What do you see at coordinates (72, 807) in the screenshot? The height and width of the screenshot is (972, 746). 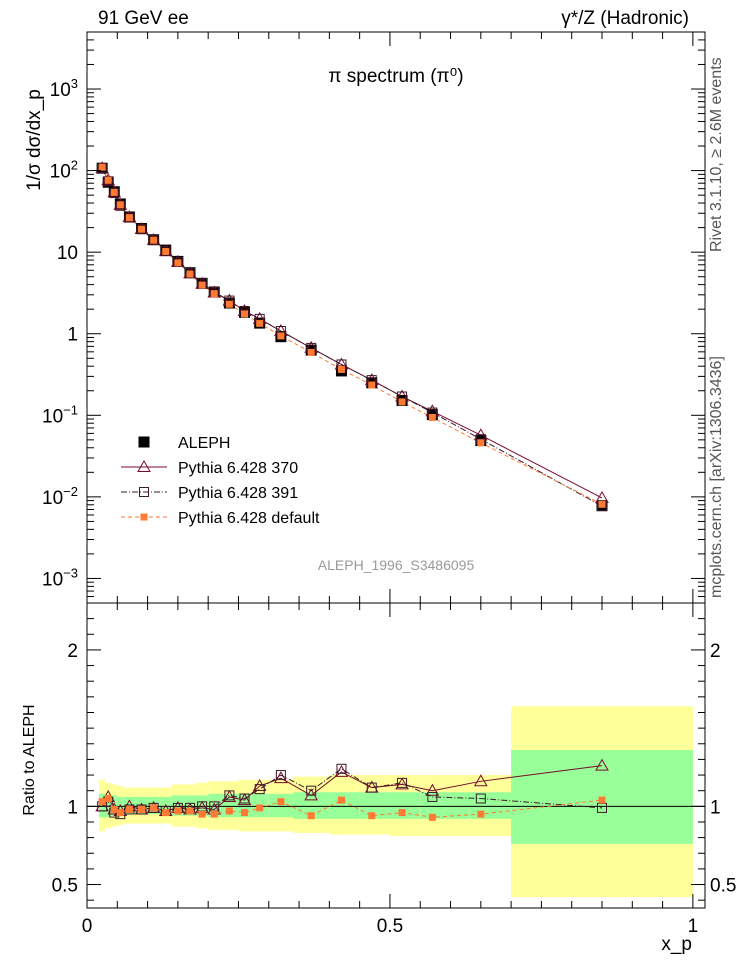 I see `ratio-tick-label: 1` at bounding box center [72, 807].